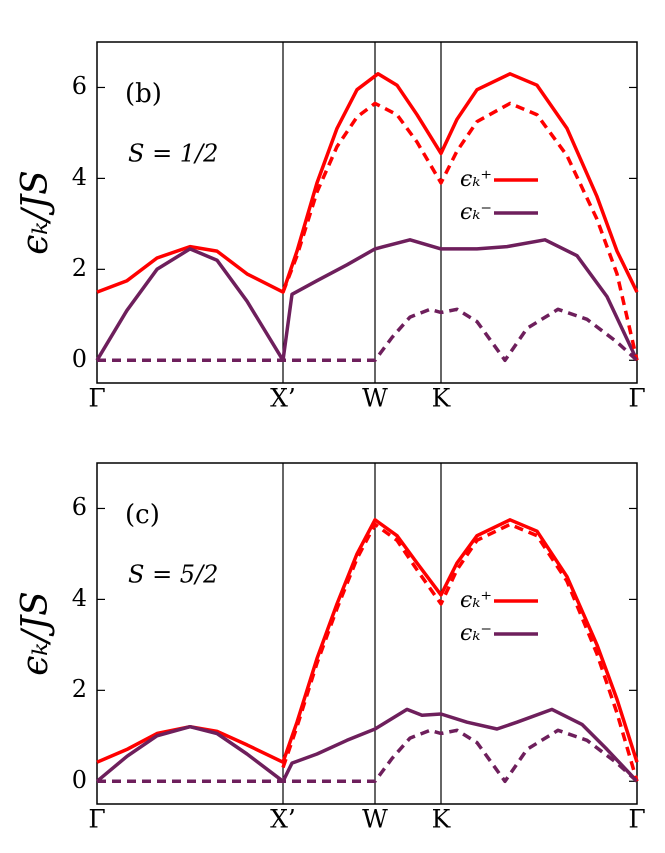 Image resolution: width=665 pixels, height=853 pixels. What do you see at coordinates (142, 515) in the screenshot?
I see `annotation: (c)` at bounding box center [142, 515].